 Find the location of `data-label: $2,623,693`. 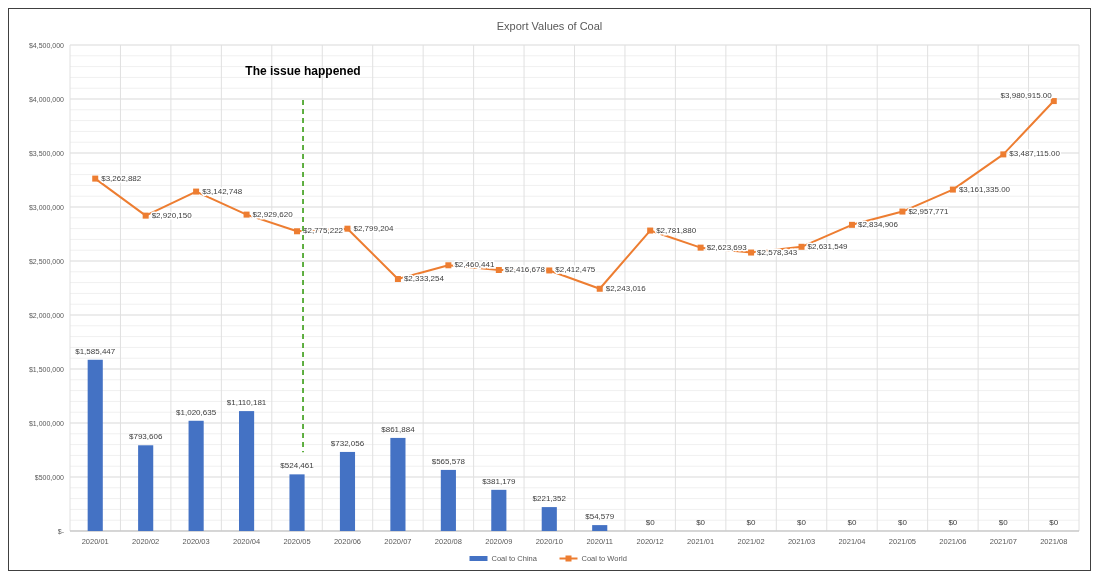

data-label: $2,623,693 is located at coordinates (727, 247).